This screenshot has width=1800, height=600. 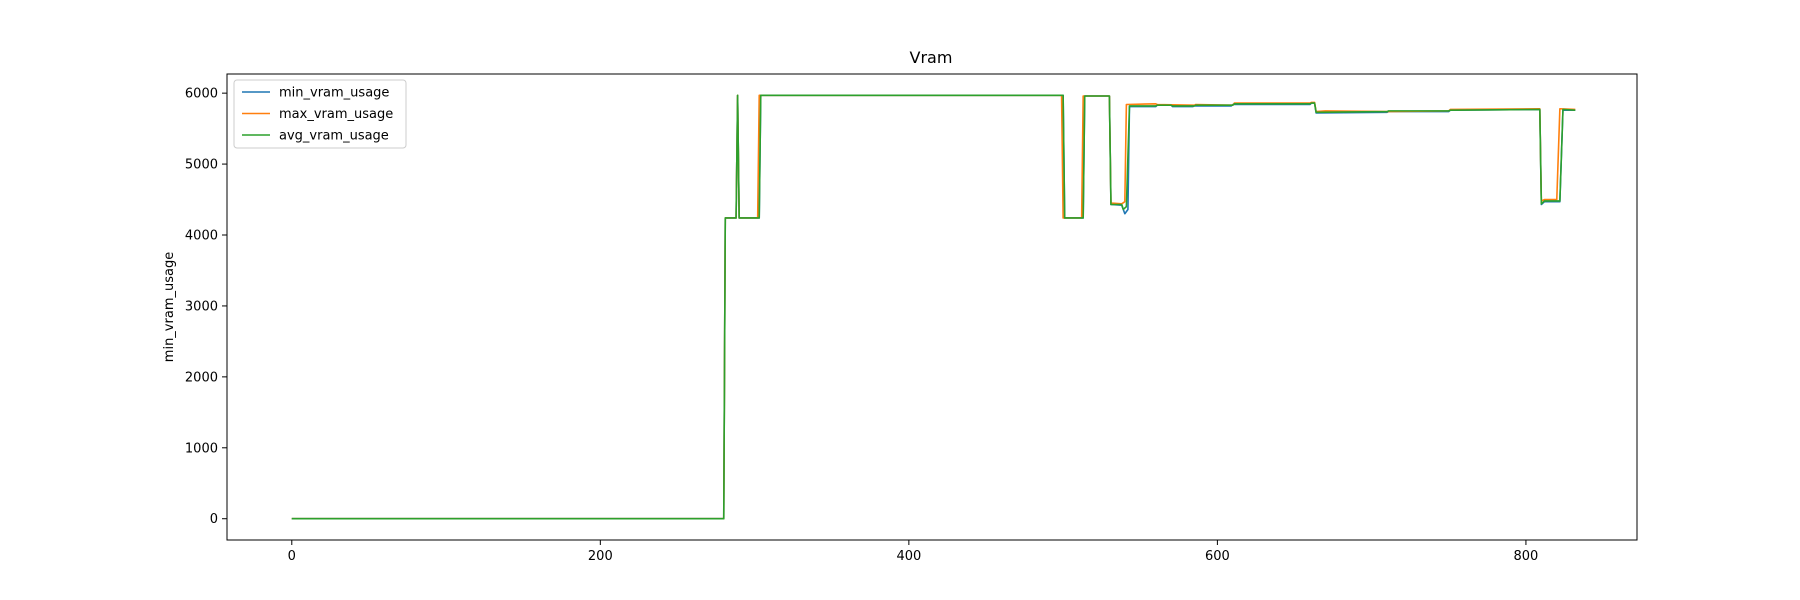 What do you see at coordinates (931, 57) in the screenshot?
I see `chart-title: Vram` at bounding box center [931, 57].